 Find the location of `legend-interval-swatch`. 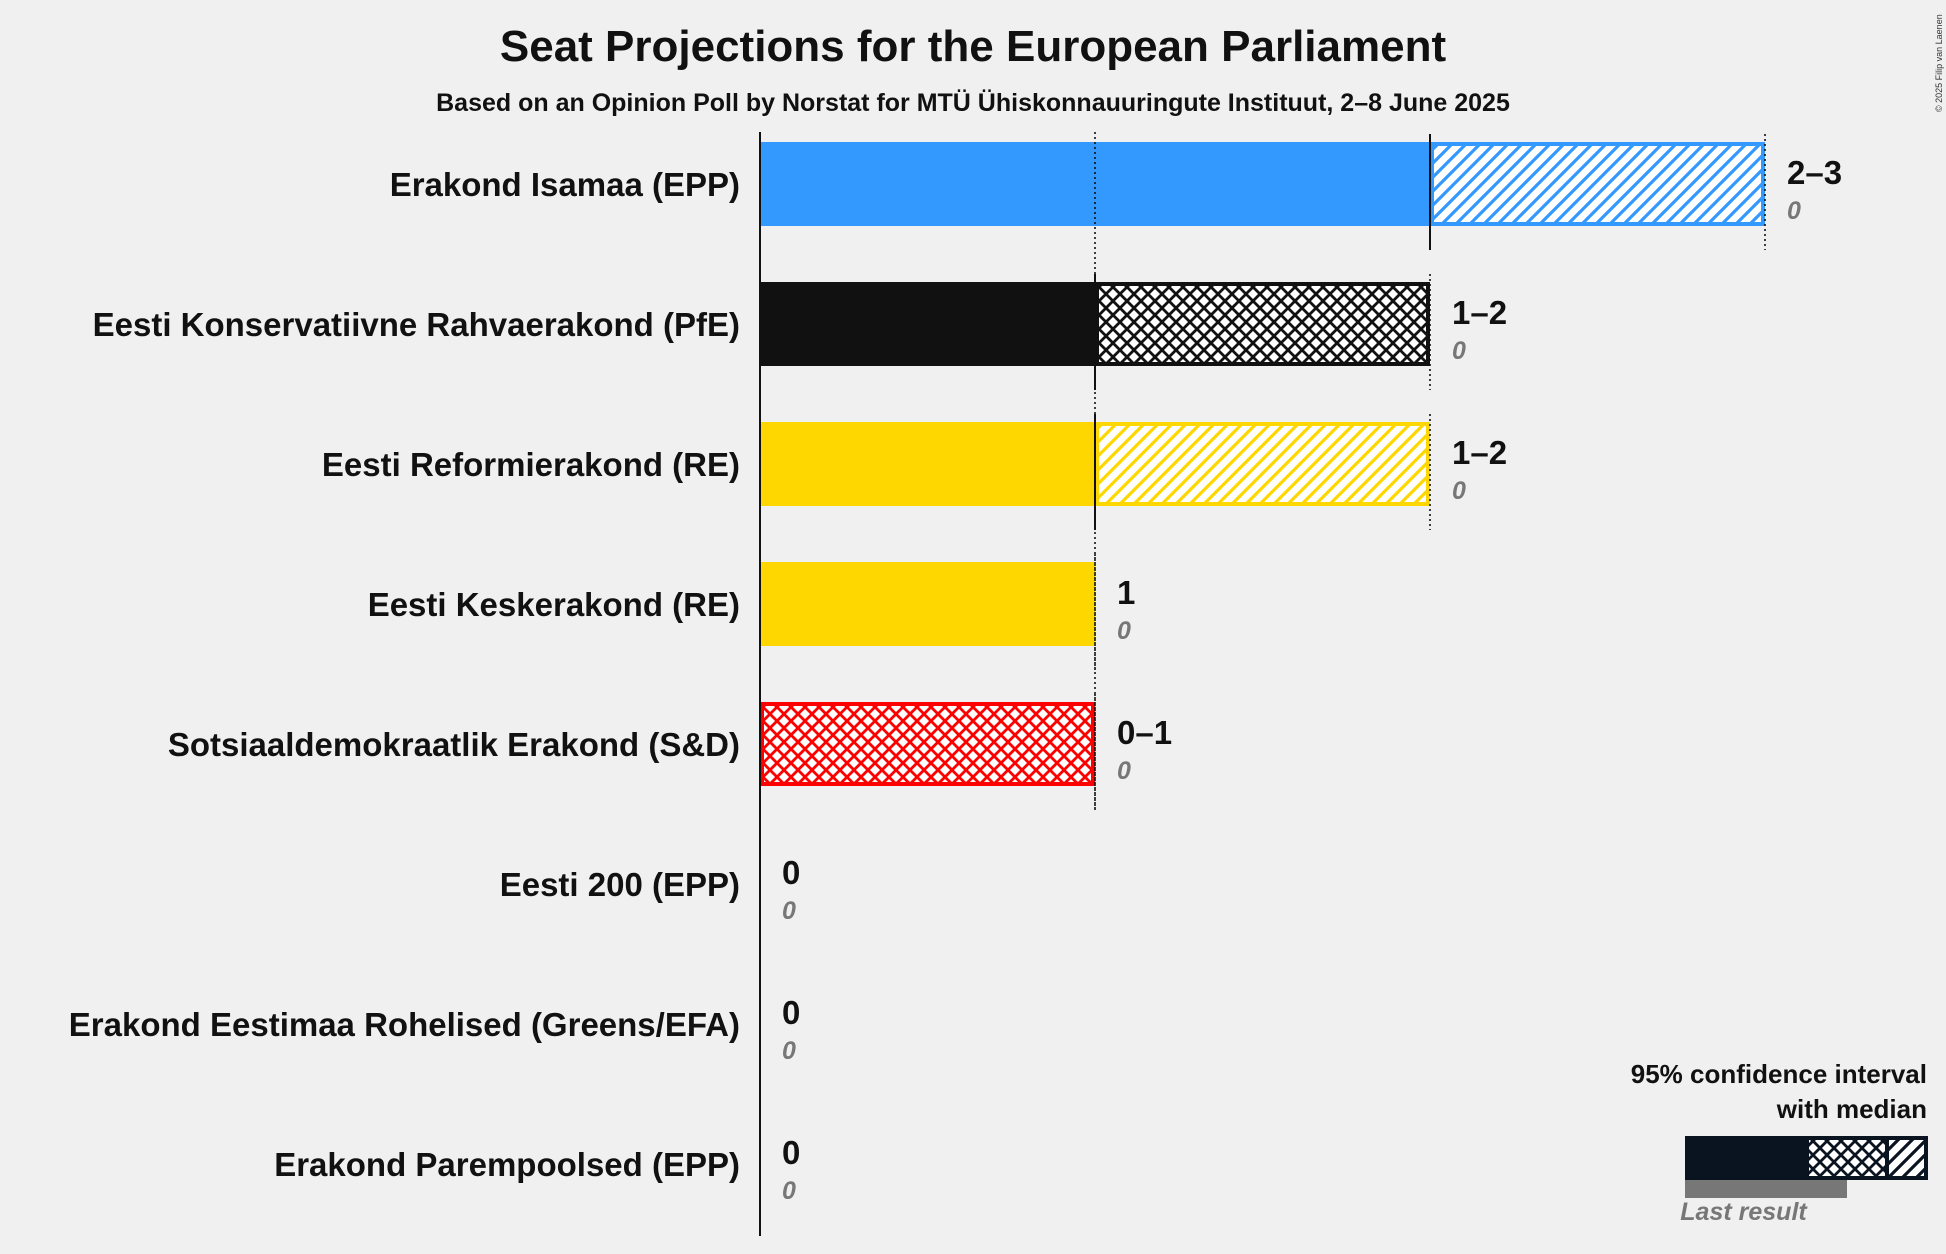

legend-interval-swatch is located at coordinates (1847, 1158).